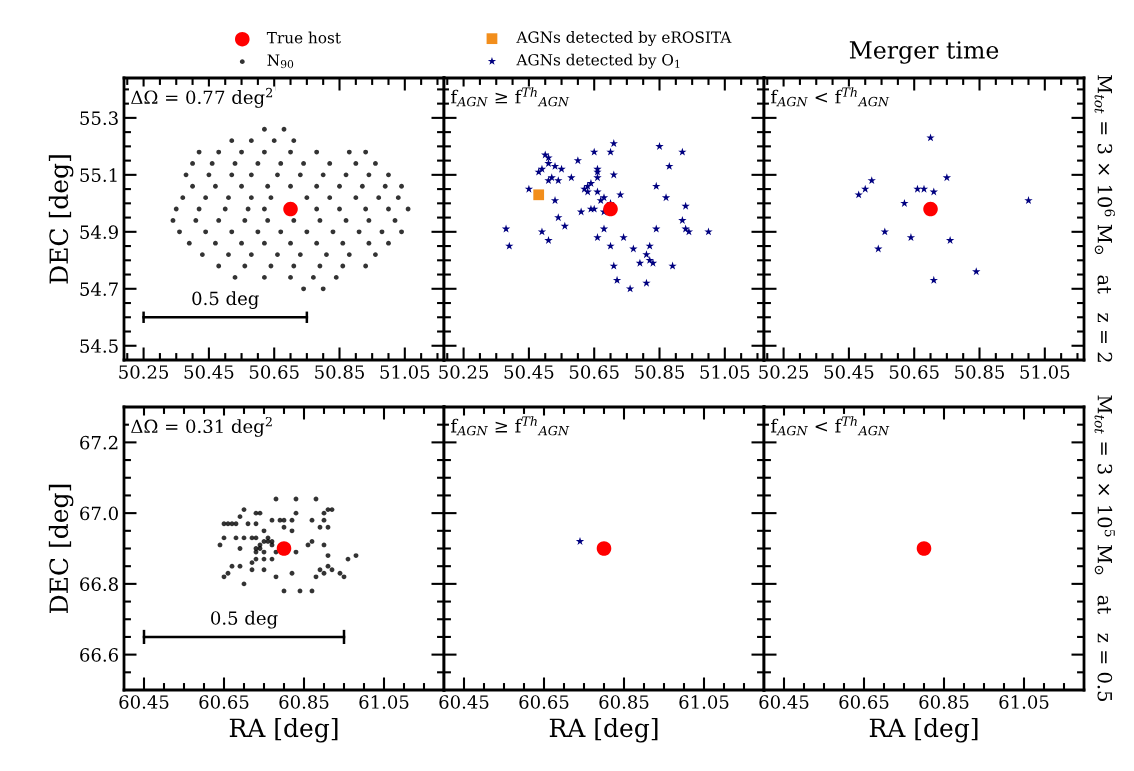  Describe the element at coordinates (280, 61) in the screenshot. I see `legend-label: N$_{90}$` at that location.